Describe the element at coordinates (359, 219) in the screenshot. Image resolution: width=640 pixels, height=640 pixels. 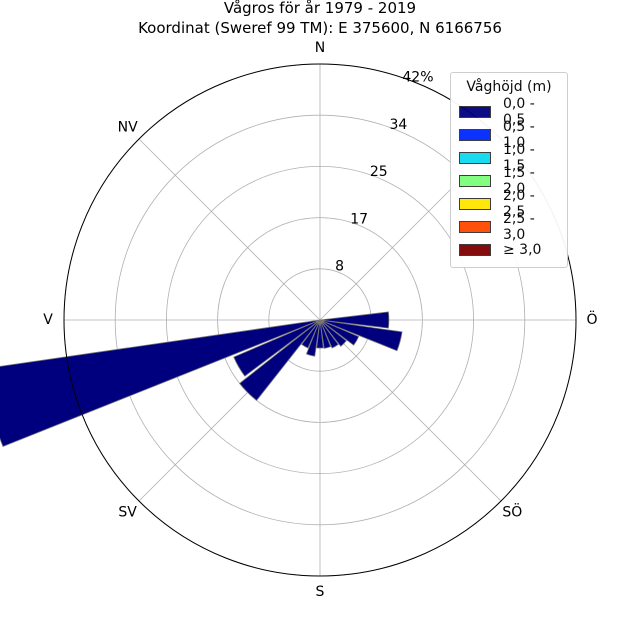
I see `radial-tick-label-1: 17` at that location.